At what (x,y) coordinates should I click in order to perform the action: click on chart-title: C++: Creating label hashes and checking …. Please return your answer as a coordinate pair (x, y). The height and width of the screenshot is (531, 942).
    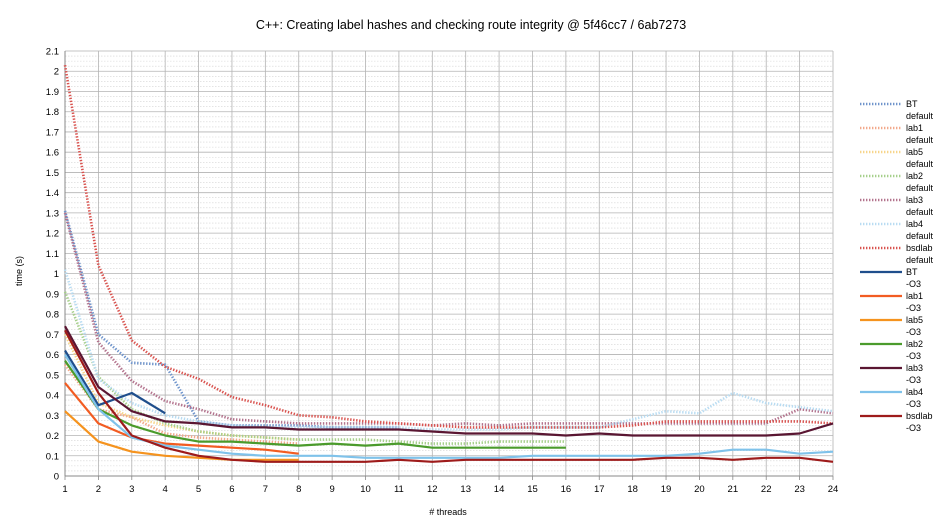
    Looking at the image, I should click on (471, 25).